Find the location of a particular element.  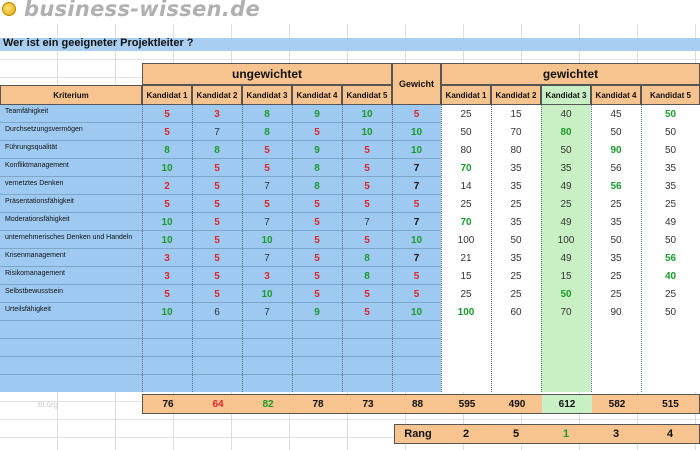

criterion-label: Risikomanagement is located at coordinates (35, 273).